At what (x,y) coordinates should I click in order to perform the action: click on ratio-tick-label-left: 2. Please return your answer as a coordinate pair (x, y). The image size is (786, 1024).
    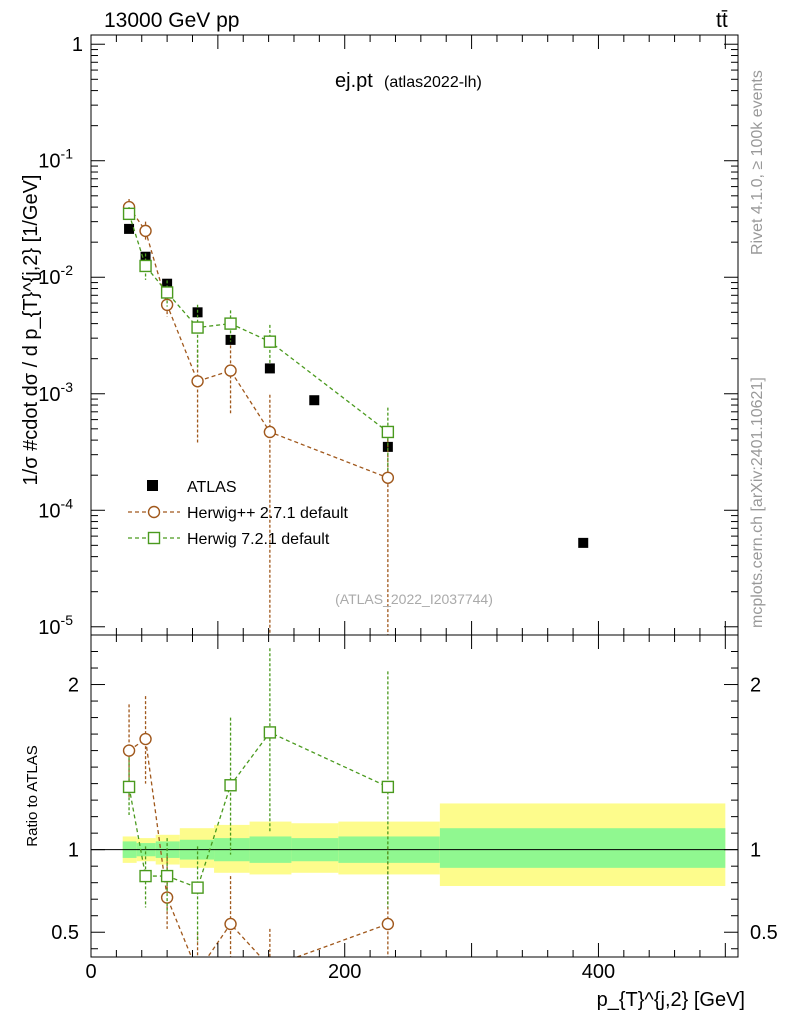
    Looking at the image, I should click on (73, 686).